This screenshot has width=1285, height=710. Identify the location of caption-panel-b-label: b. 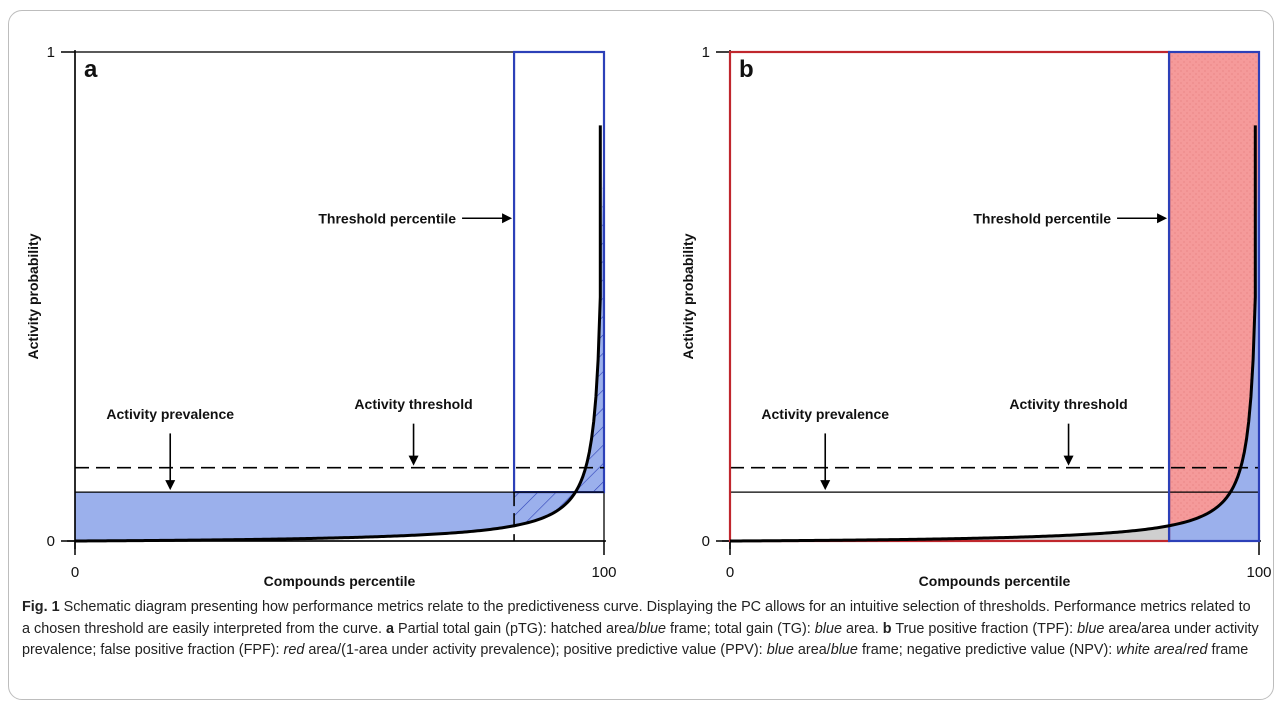
(887, 628).